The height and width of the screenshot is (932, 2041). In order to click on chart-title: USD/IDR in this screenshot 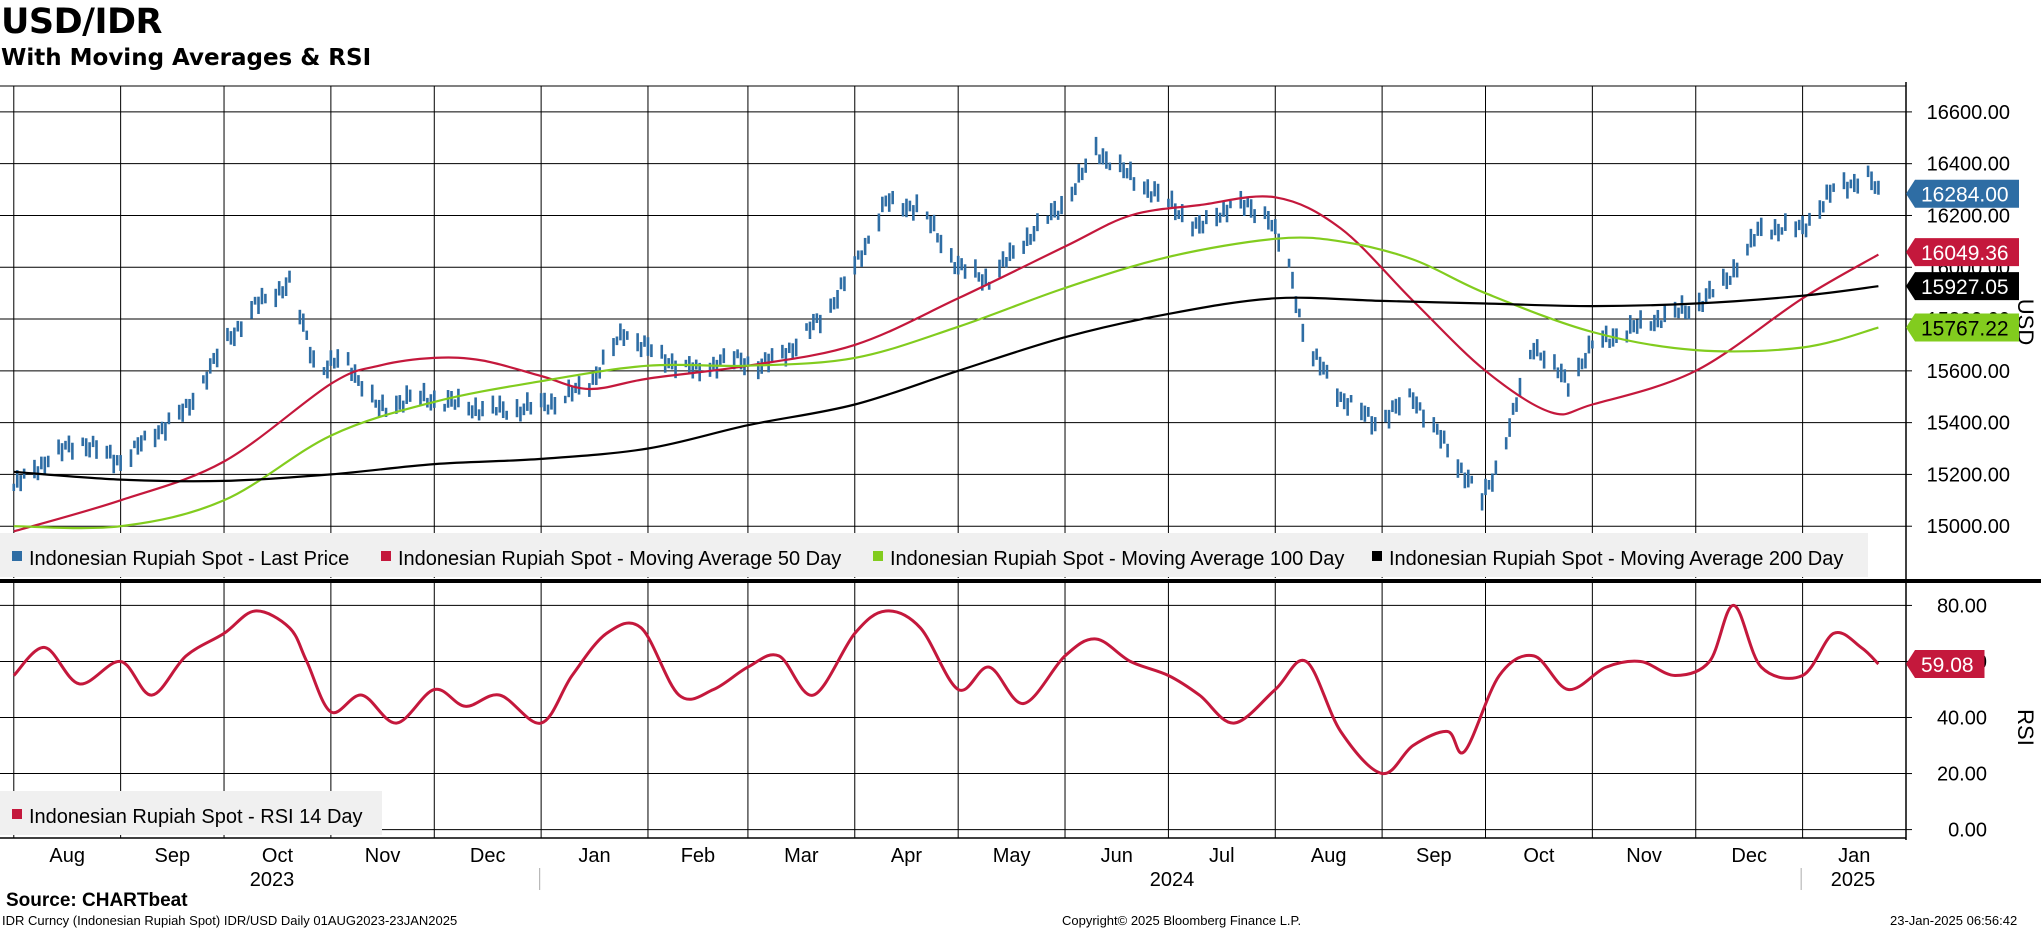, I will do `click(82, 22)`.